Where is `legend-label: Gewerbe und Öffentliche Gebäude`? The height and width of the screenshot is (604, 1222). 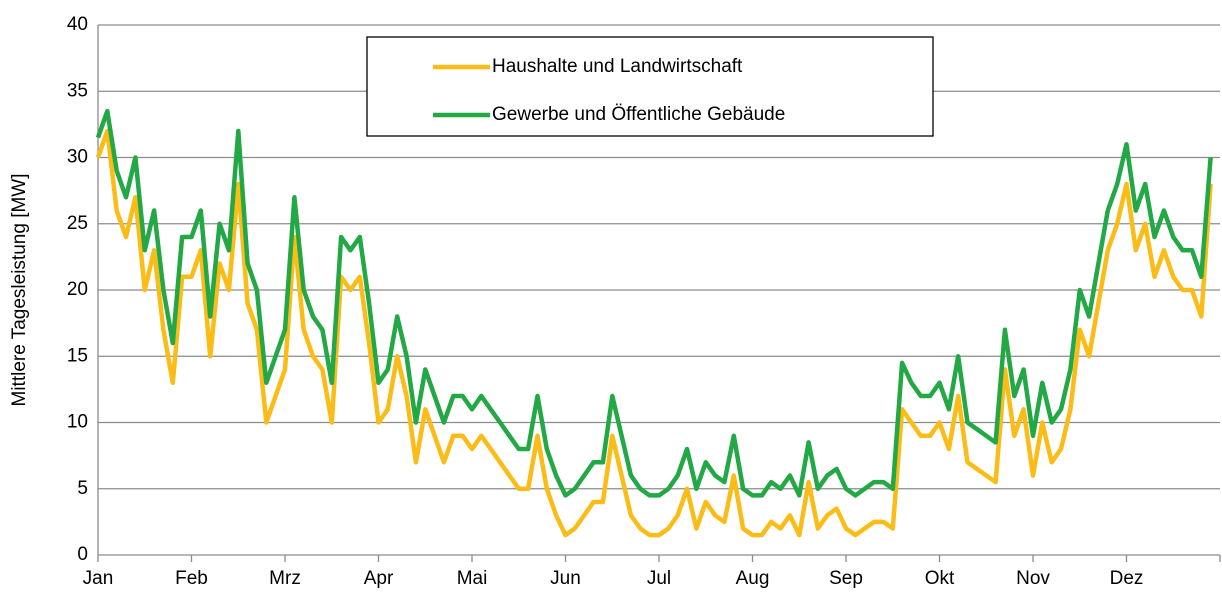 legend-label: Gewerbe und Öffentliche Gebäude is located at coordinates (638, 114).